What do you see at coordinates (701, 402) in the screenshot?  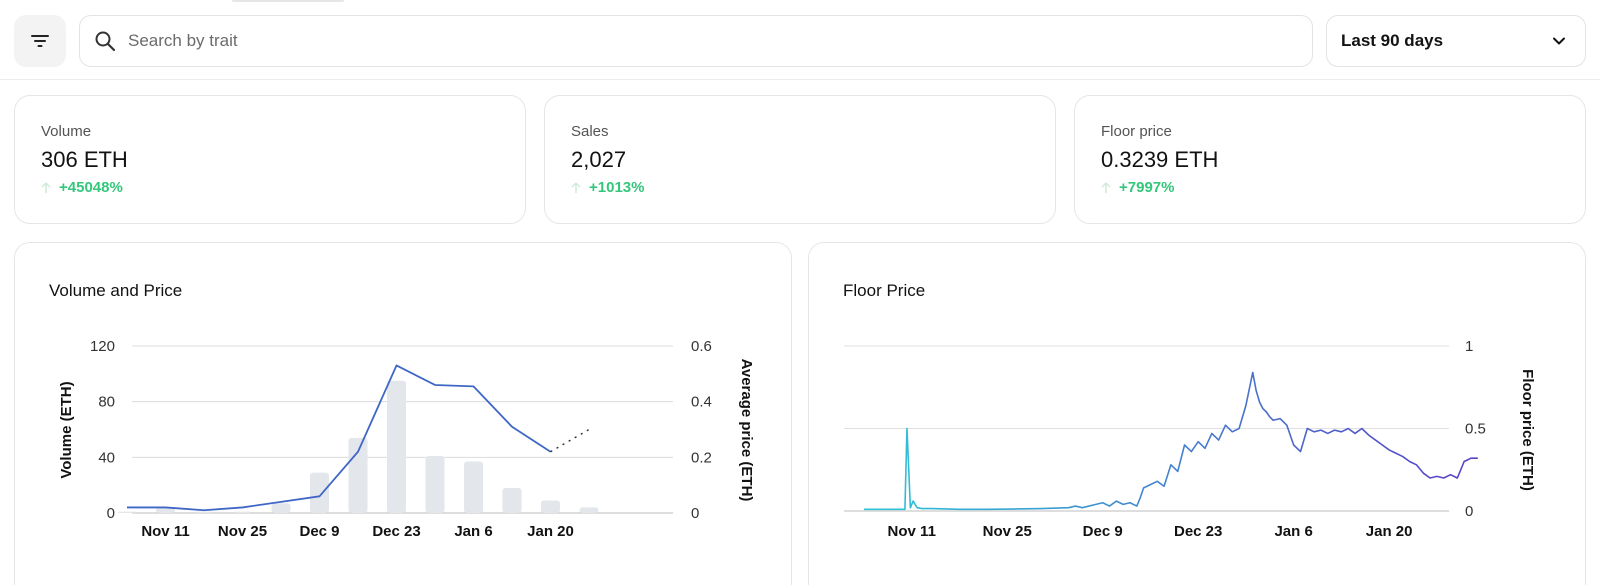 I see `y2-tick-label: 0.4` at bounding box center [701, 402].